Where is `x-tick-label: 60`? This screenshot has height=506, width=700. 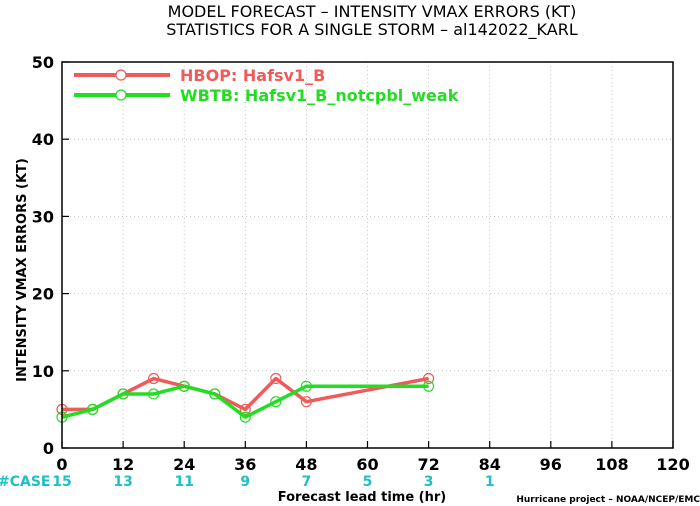
x-tick-label: 60 is located at coordinates (367, 464).